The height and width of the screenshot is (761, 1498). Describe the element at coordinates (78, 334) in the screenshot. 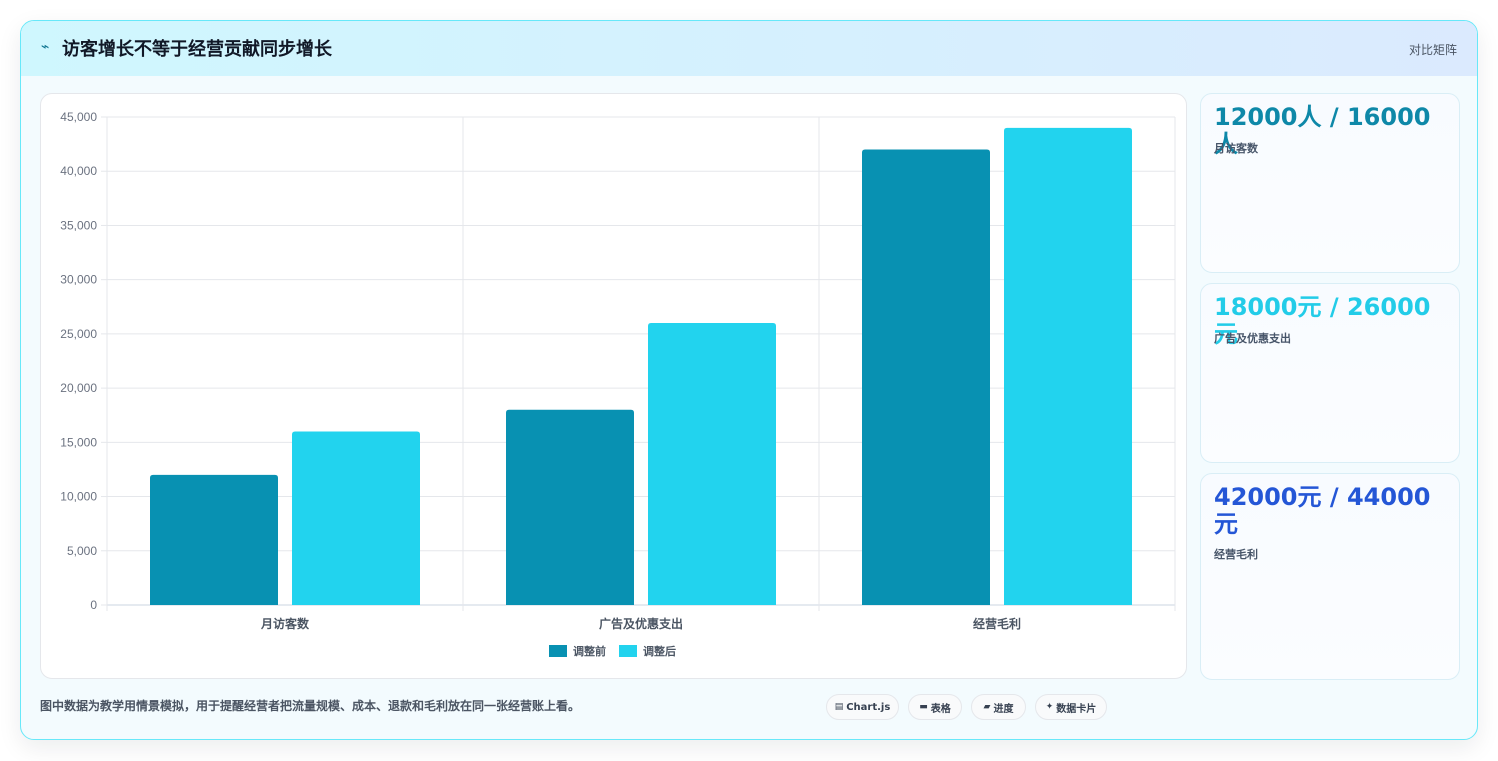

I see `y-tick-label: 25,000` at that location.